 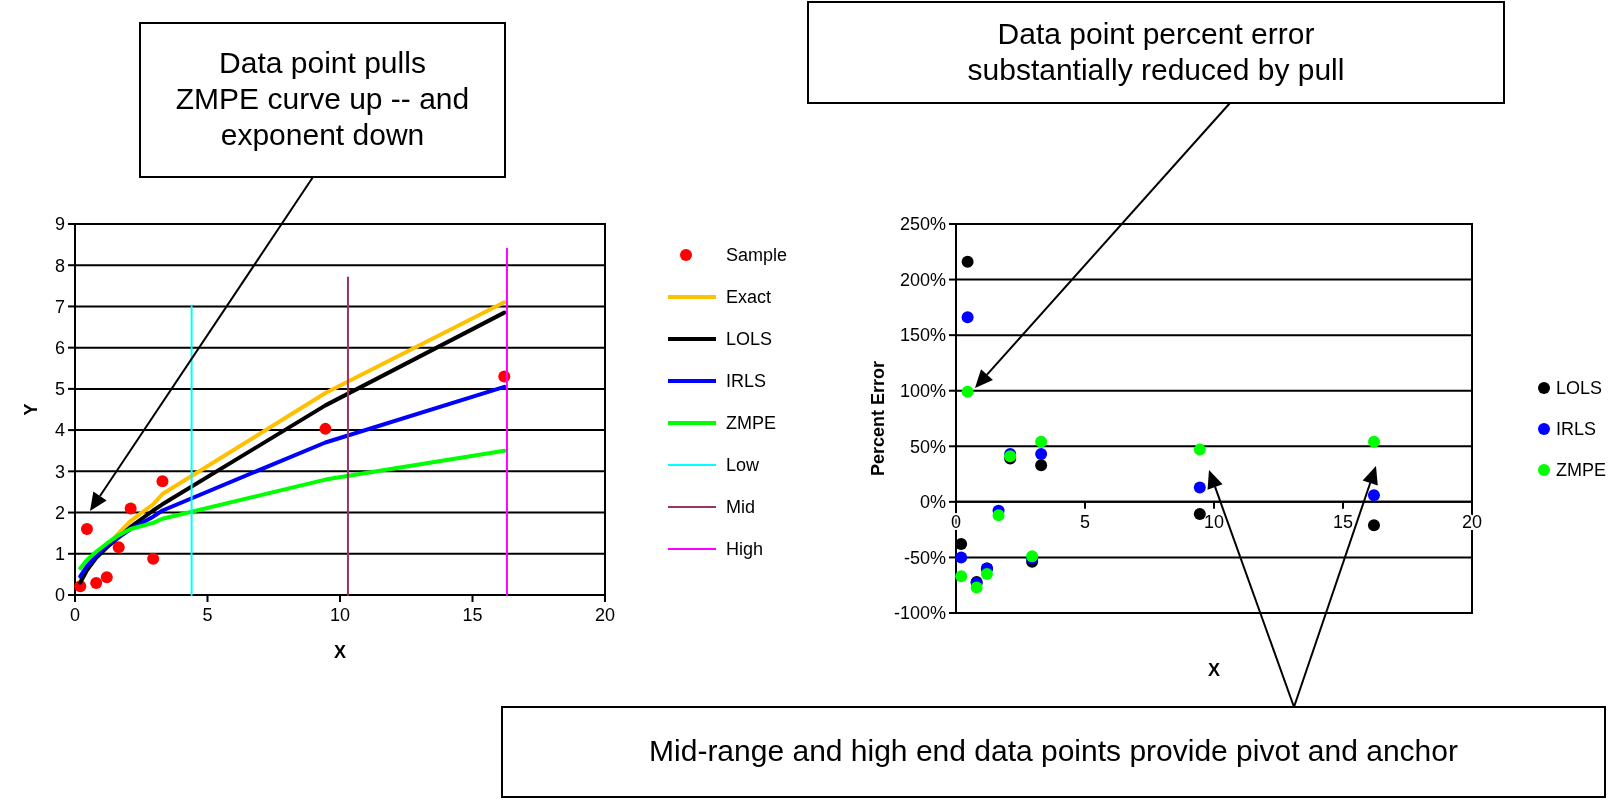 I want to click on y-tick-label: 250%, so click(x=922, y=224).